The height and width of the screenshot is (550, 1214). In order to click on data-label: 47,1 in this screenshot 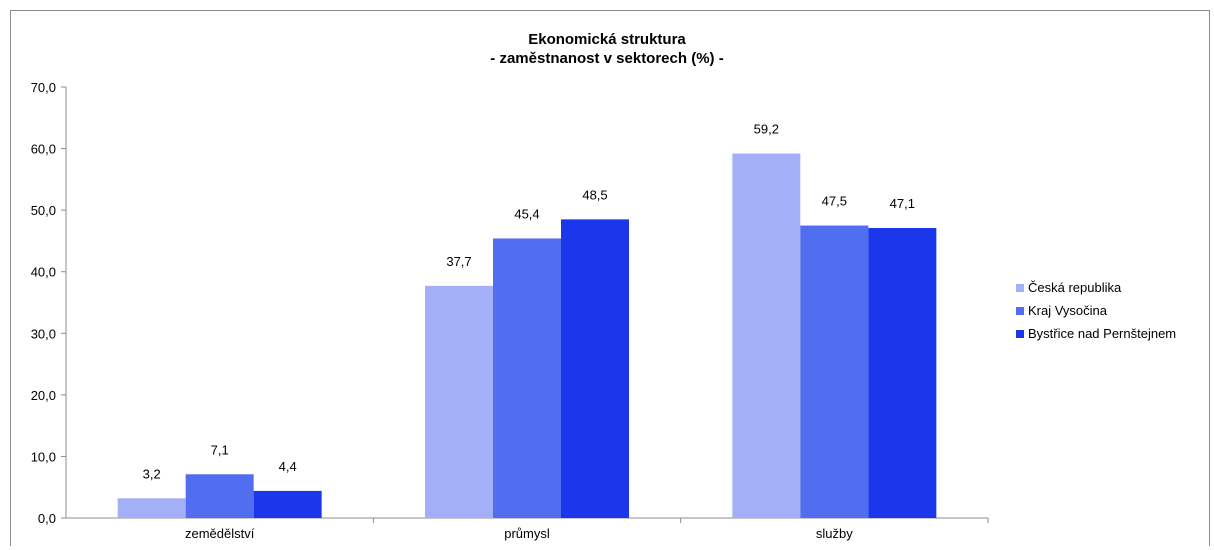, I will do `click(902, 203)`.